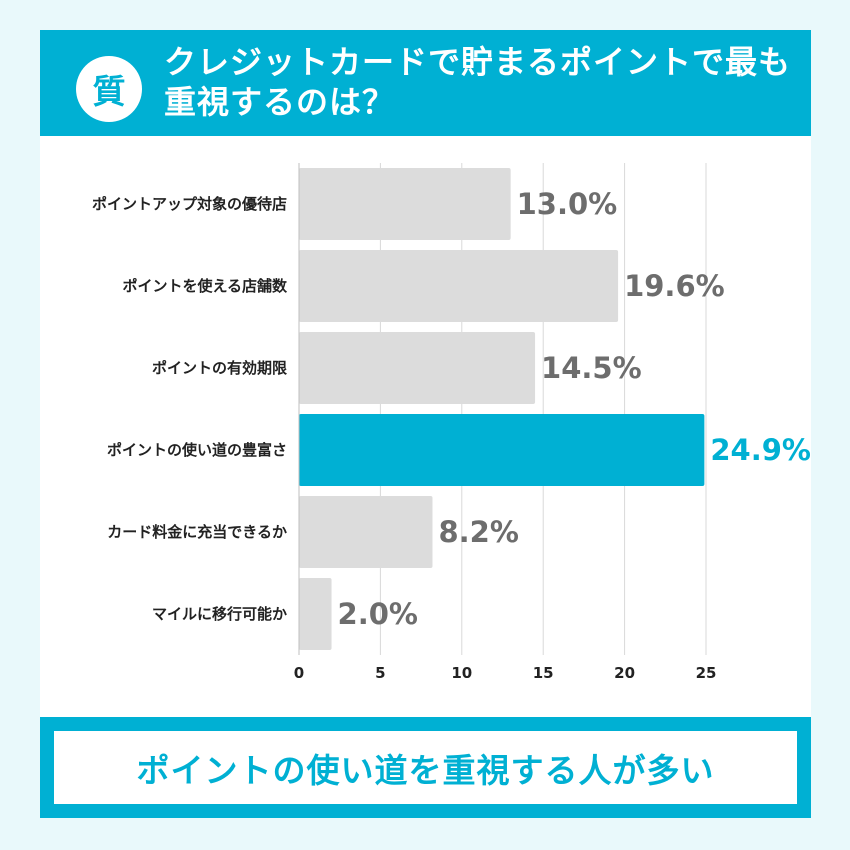 The width and height of the screenshot is (850, 850). Describe the element at coordinates (197, 450) in the screenshot. I see `category-label-3: ポイントの使い道の豊富さ` at that location.